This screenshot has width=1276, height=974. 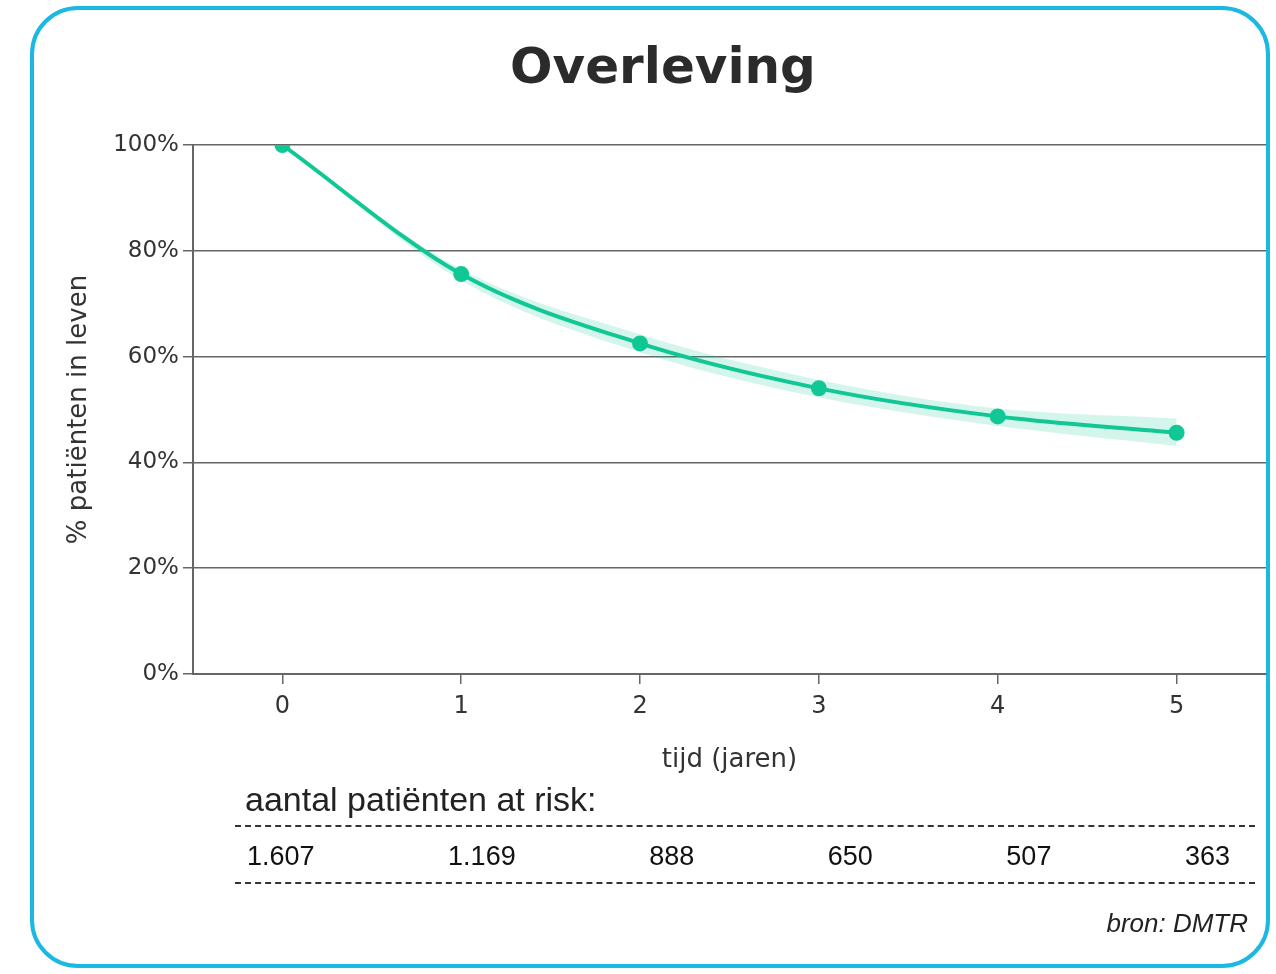 I want to click on x-tick-label: 4, so click(x=998, y=704).